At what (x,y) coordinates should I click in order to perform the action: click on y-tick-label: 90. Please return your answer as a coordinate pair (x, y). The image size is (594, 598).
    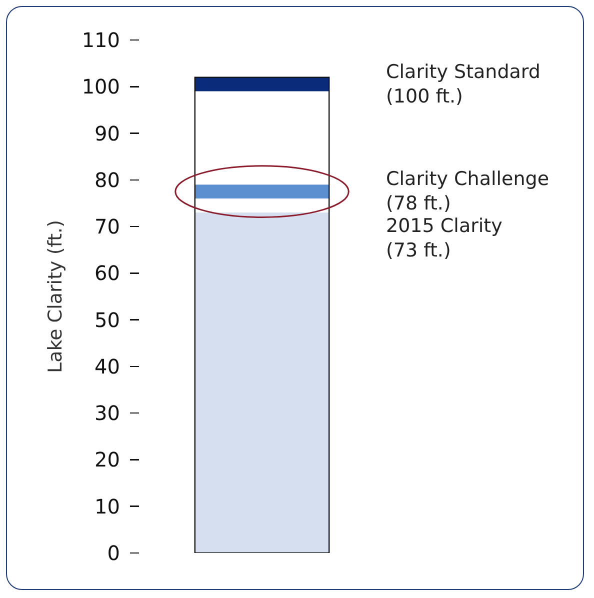
    Looking at the image, I should click on (107, 133).